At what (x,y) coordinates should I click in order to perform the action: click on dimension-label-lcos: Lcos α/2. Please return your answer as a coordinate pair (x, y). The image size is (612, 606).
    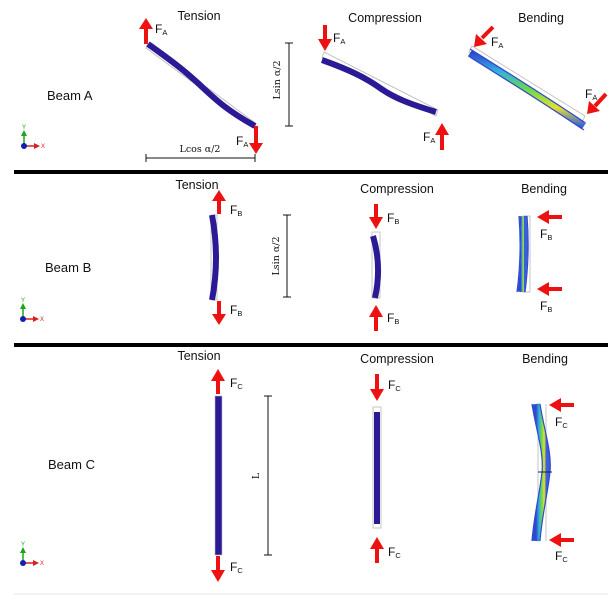
    Looking at the image, I should click on (200, 149).